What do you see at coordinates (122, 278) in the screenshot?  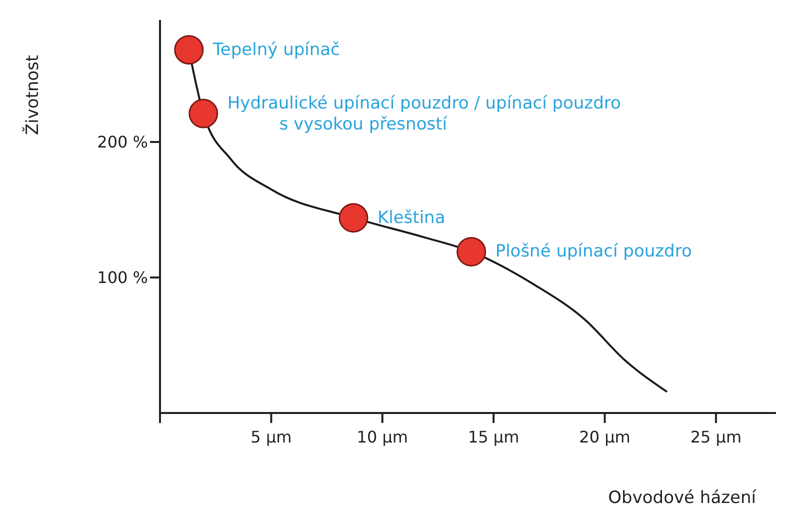 I see `y-tick-label: 100 %` at bounding box center [122, 278].